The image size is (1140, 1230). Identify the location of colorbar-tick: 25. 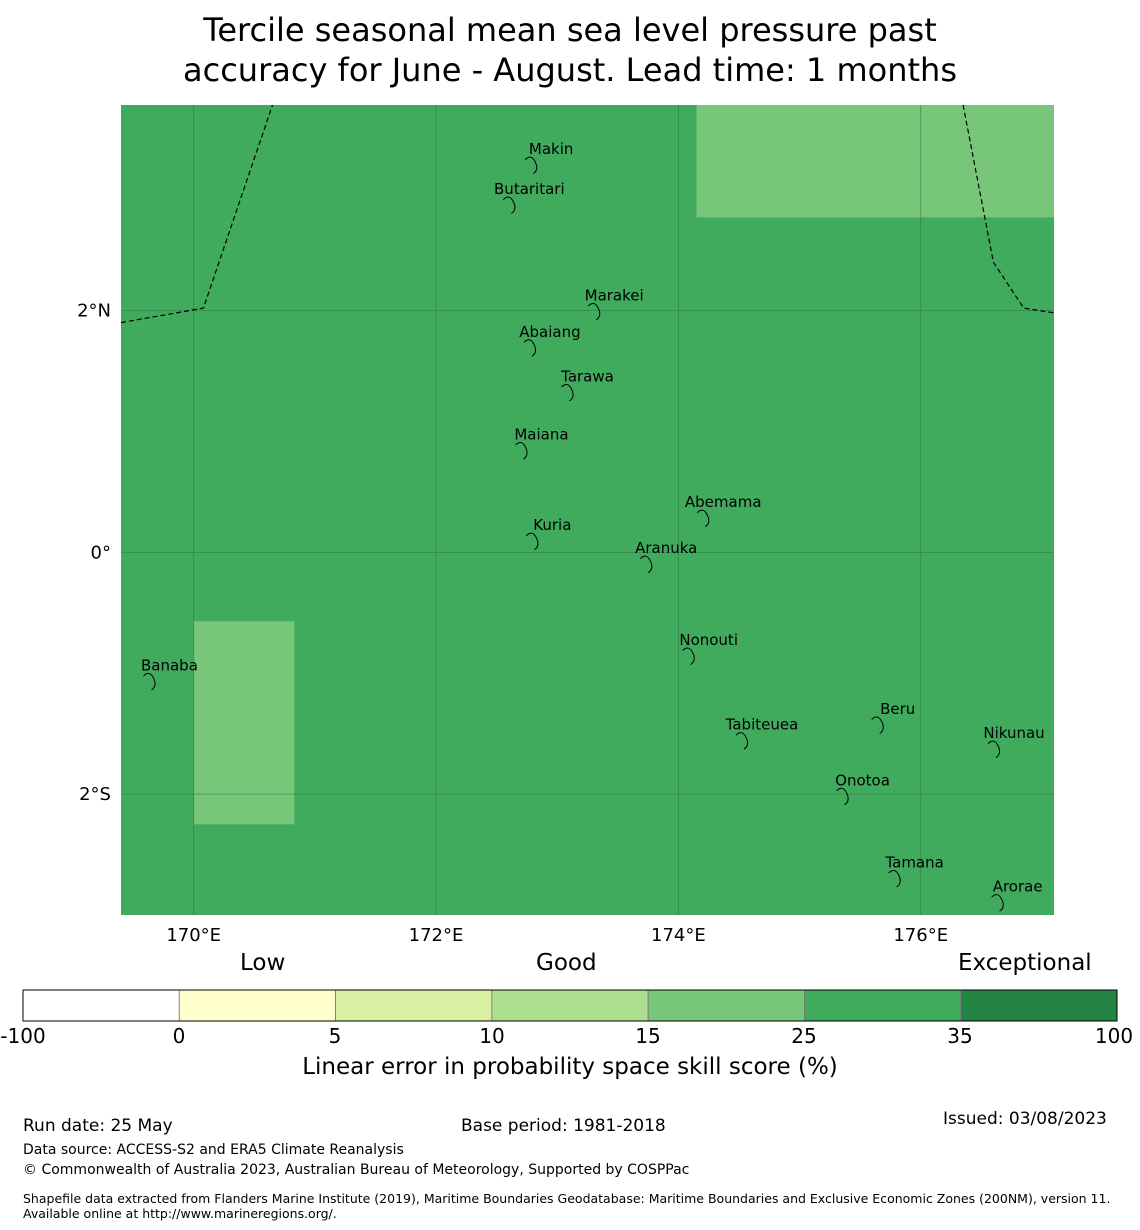
(804, 1036).